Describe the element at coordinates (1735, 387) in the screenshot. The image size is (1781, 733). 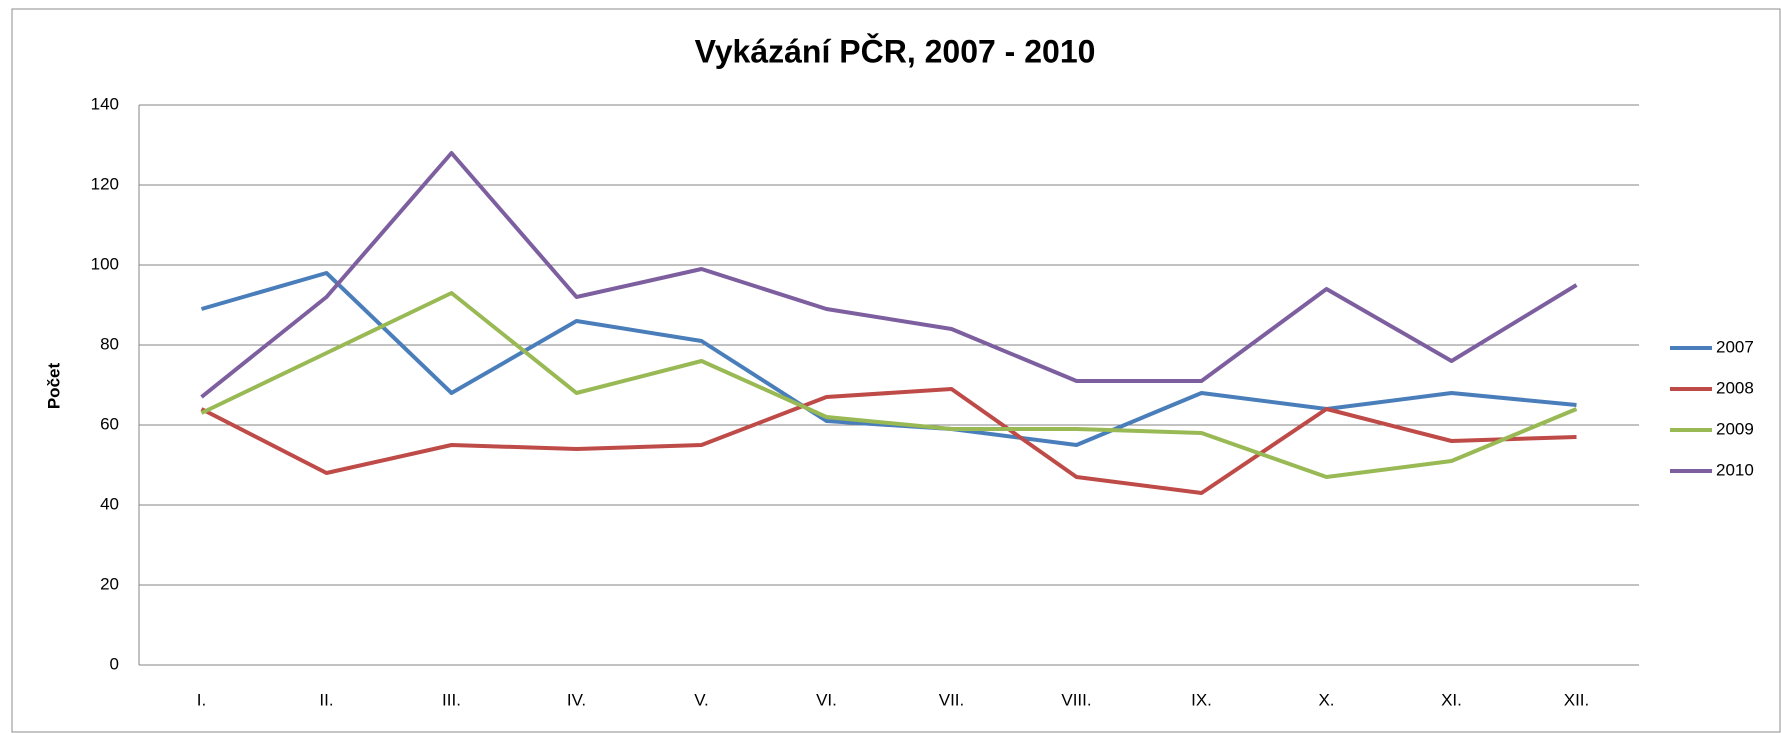
I see `legend-label: 2008` at that location.